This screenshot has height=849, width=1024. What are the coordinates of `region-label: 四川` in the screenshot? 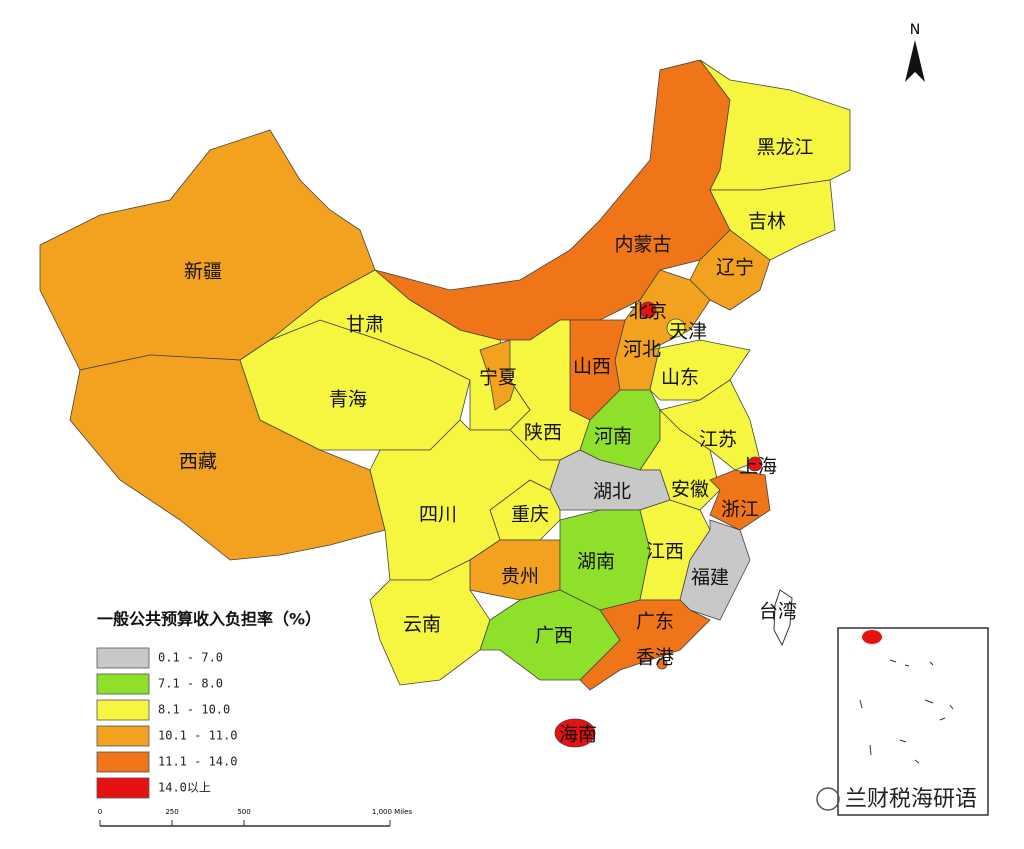 It's located at (438, 515).